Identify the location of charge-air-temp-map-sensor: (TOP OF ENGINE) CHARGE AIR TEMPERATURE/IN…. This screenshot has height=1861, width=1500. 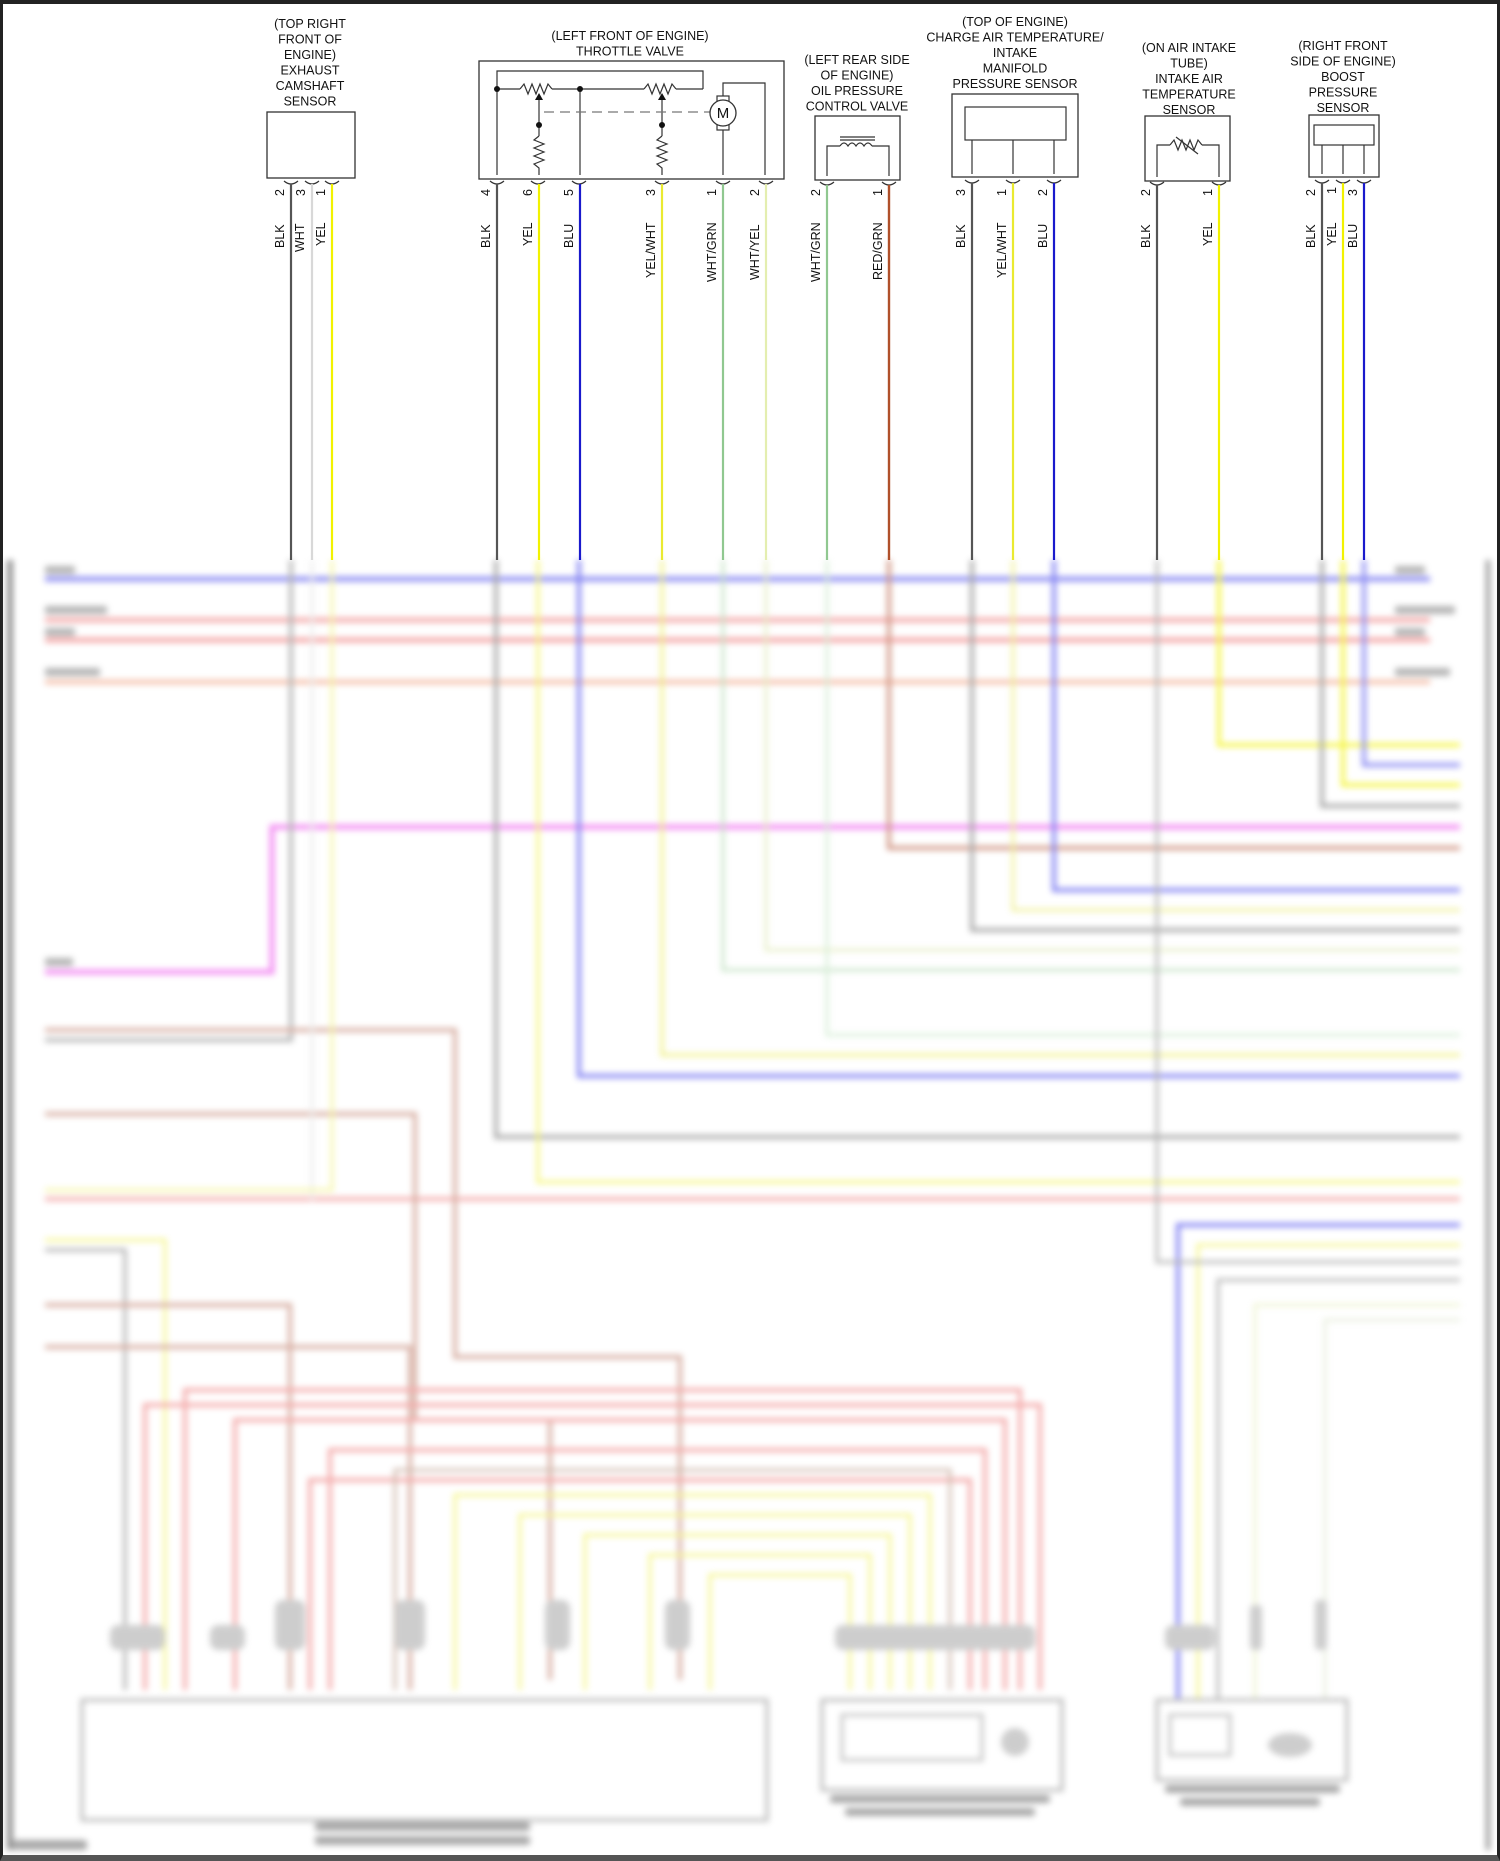
(1015, 287).